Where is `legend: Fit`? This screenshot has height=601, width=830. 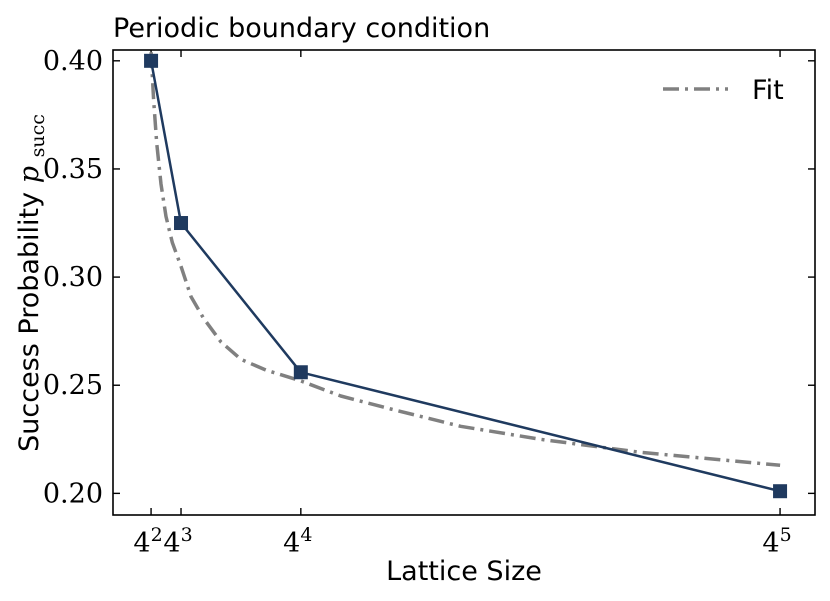 legend: Fit is located at coordinates (723, 90).